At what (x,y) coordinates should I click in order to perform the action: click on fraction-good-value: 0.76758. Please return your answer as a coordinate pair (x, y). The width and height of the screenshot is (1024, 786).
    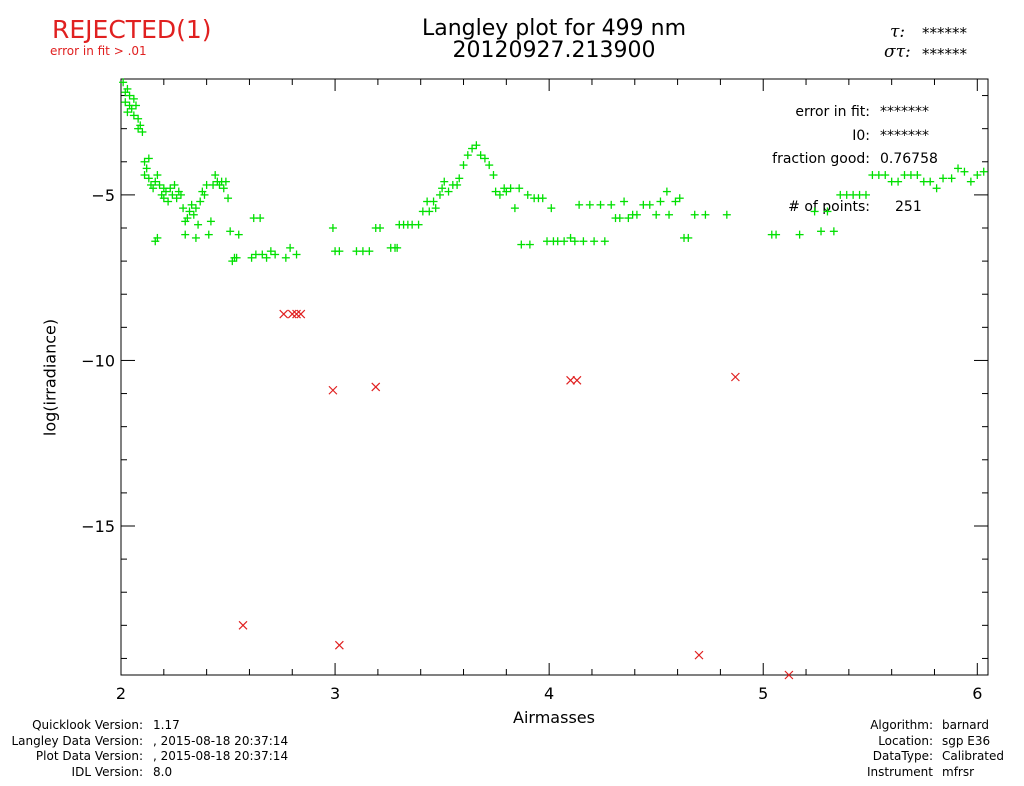
    Looking at the image, I should click on (909, 159).